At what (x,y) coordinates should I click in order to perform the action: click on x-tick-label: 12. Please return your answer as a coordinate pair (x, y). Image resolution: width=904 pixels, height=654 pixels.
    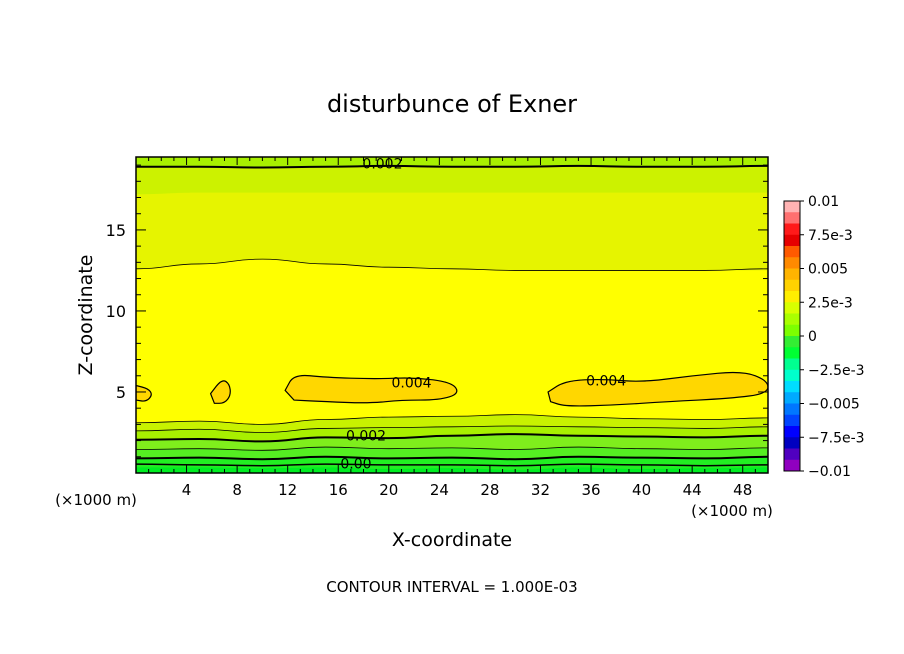
    Looking at the image, I should click on (287, 490).